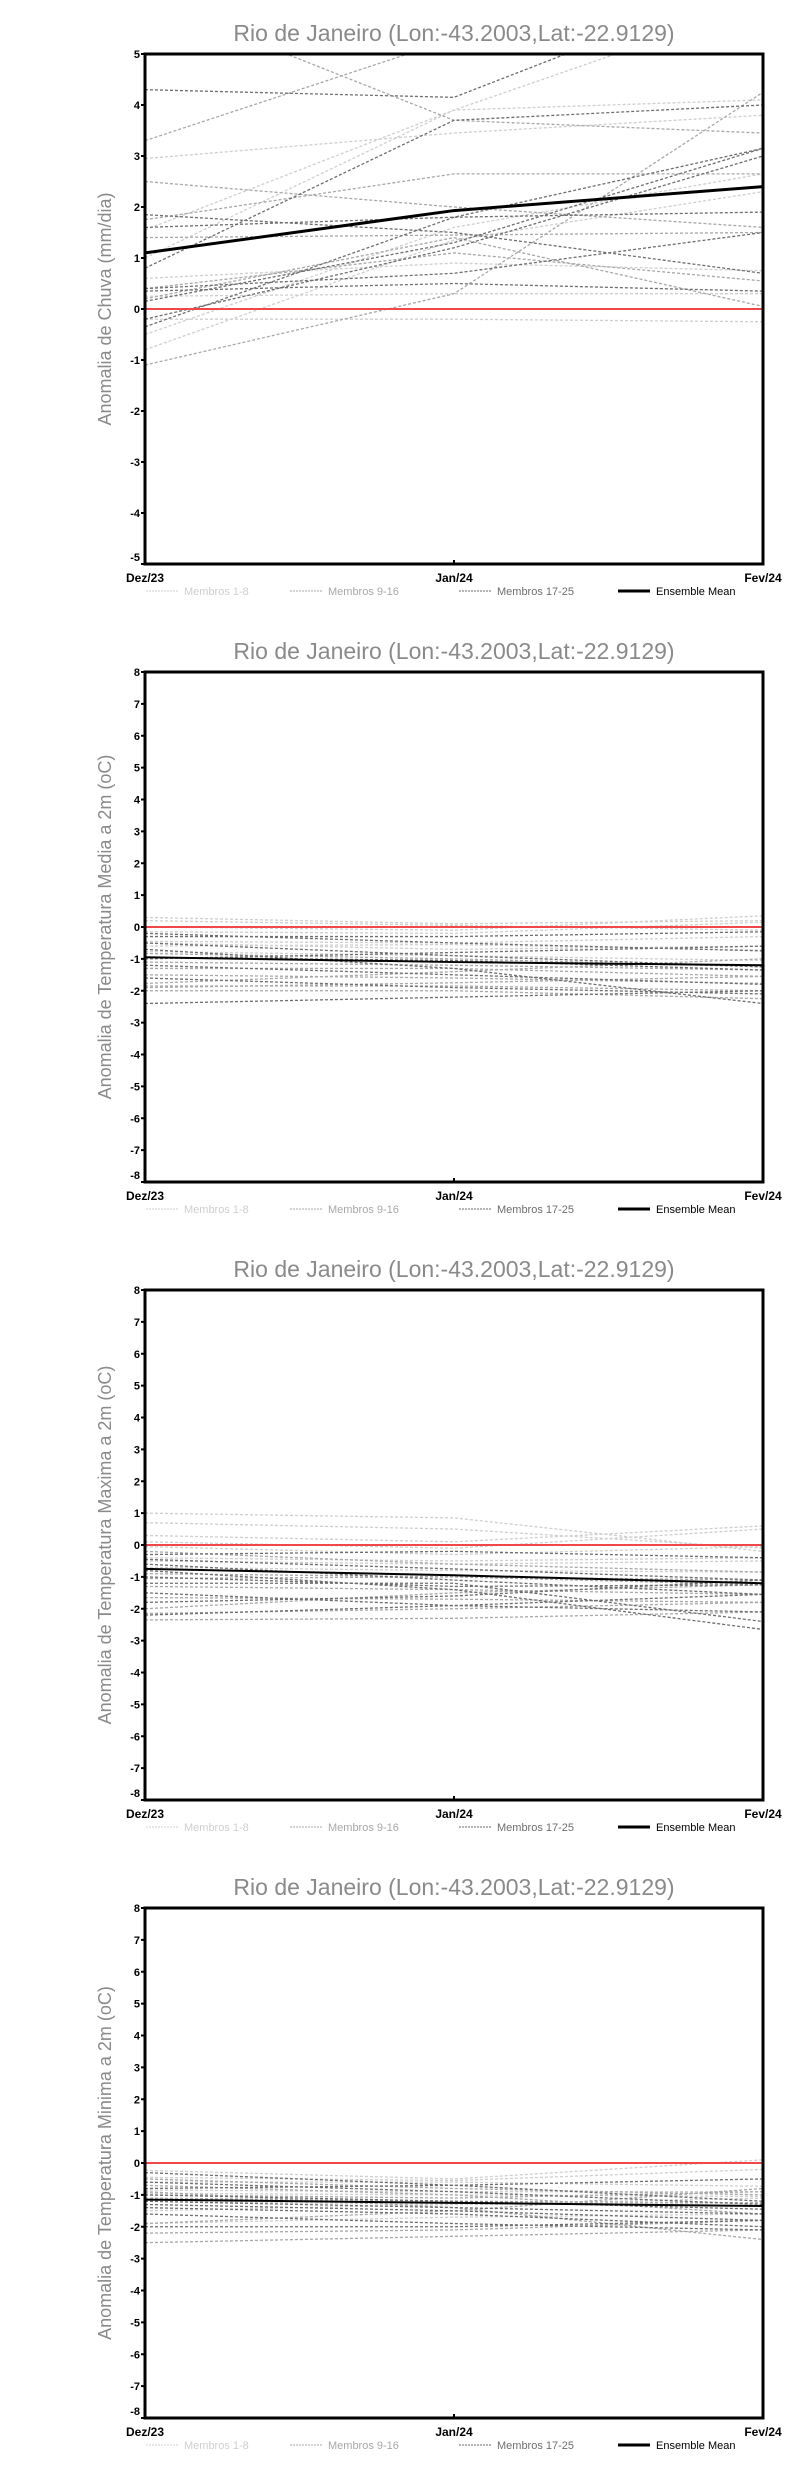 This screenshot has width=800, height=2472. I want to click on y-tick-label: 2, so click(137, 1482).